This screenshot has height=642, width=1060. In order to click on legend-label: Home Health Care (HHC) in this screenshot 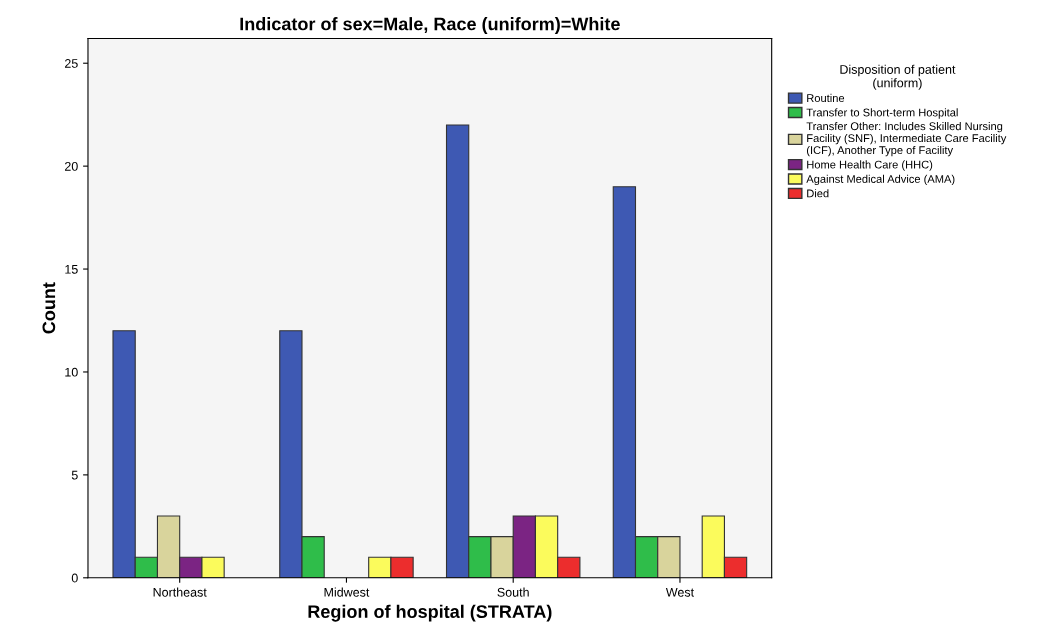, I will do `click(870, 165)`.